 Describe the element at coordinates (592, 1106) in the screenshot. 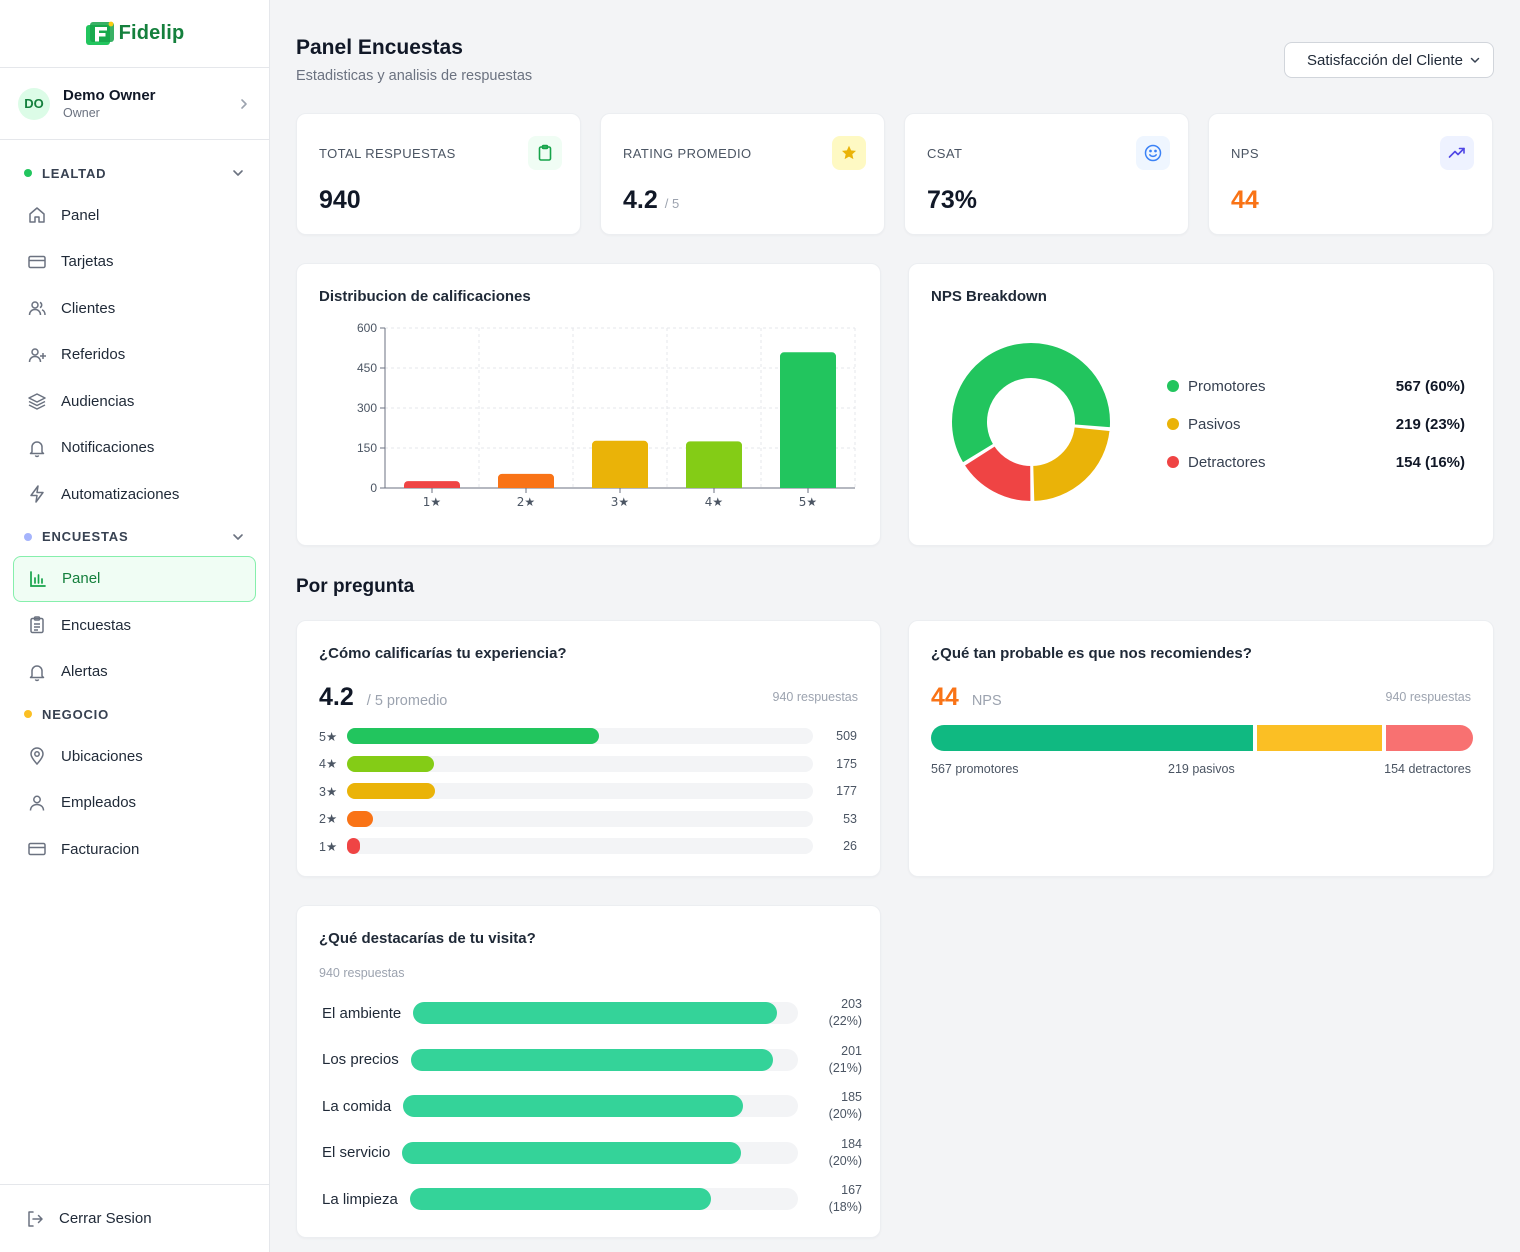

I see `highlight-row: La comida 185 (20%)` at that location.